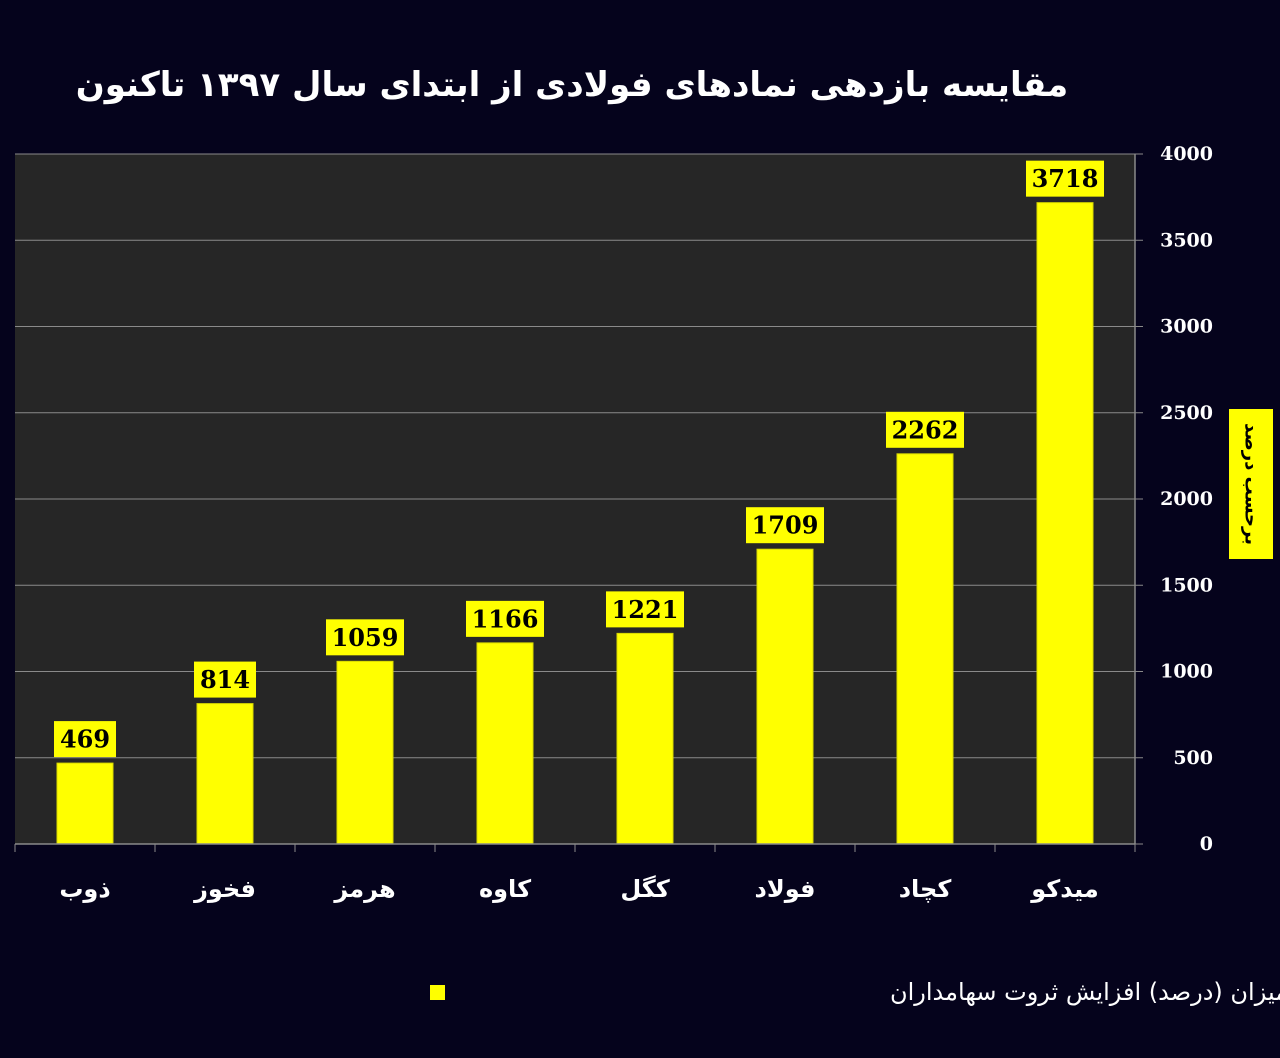 This screenshot has width=1280, height=1058. What do you see at coordinates (437, 992) in the screenshot?
I see `legend-swatch` at bounding box center [437, 992].